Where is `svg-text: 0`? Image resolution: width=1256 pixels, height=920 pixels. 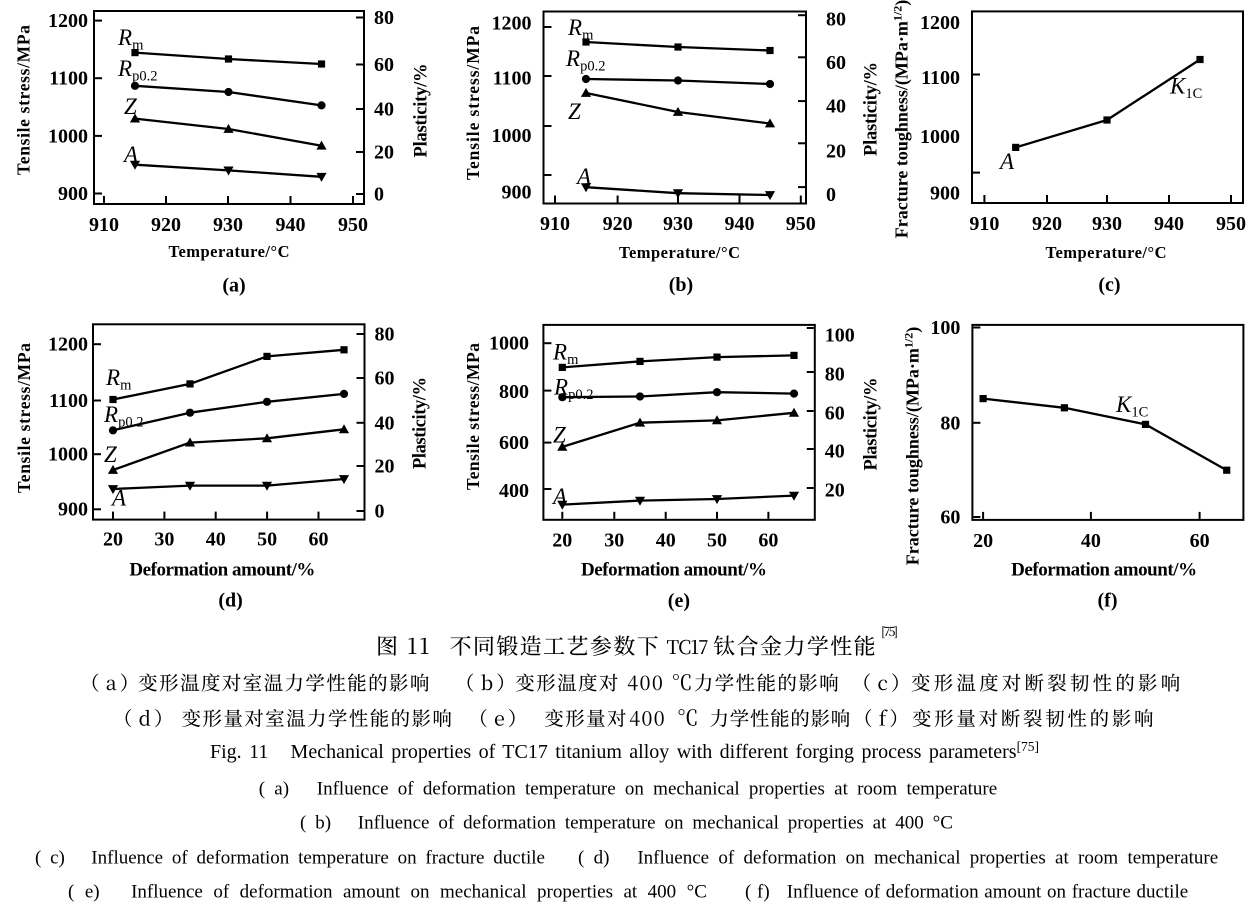 svg-text: 0 is located at coordinates (379, 195).